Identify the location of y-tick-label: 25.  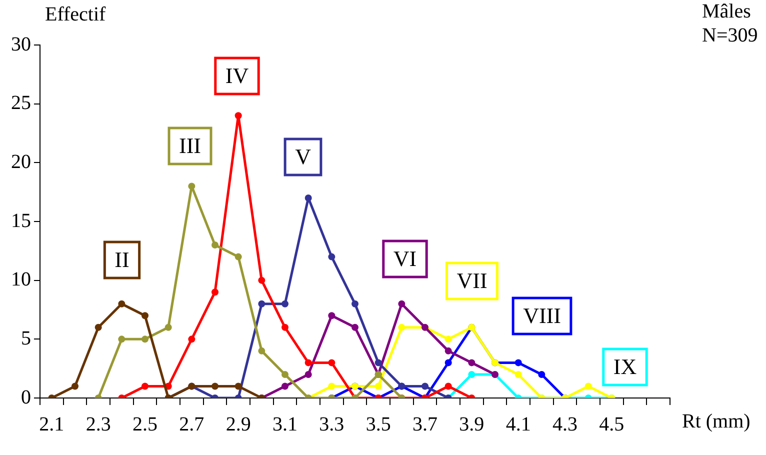
(21, 103).